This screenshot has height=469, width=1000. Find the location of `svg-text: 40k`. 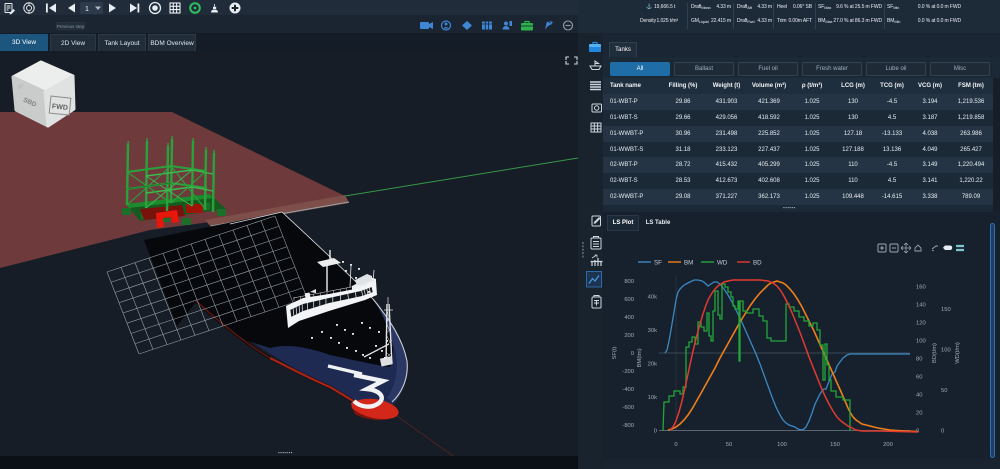

svg-text: 40k is located at coordinates (652, 298).